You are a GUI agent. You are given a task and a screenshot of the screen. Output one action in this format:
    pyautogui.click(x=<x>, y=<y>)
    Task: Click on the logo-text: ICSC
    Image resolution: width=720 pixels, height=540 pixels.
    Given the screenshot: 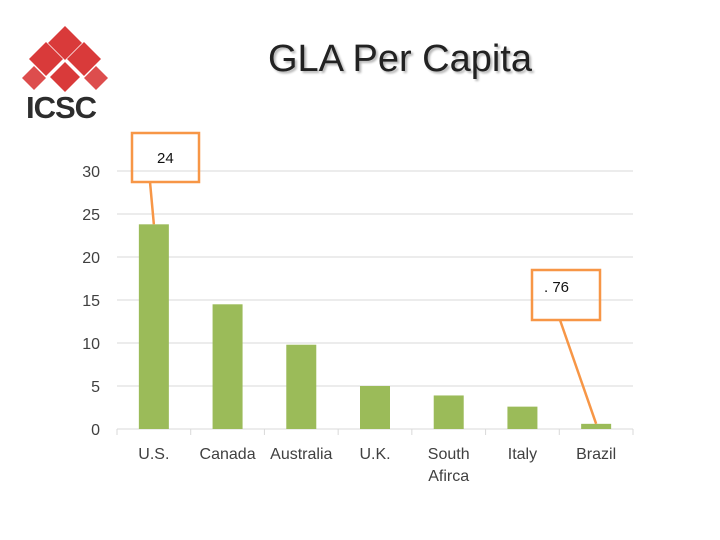 What is the action you would take?
    pyautogui.click(x=61, y=107)
    